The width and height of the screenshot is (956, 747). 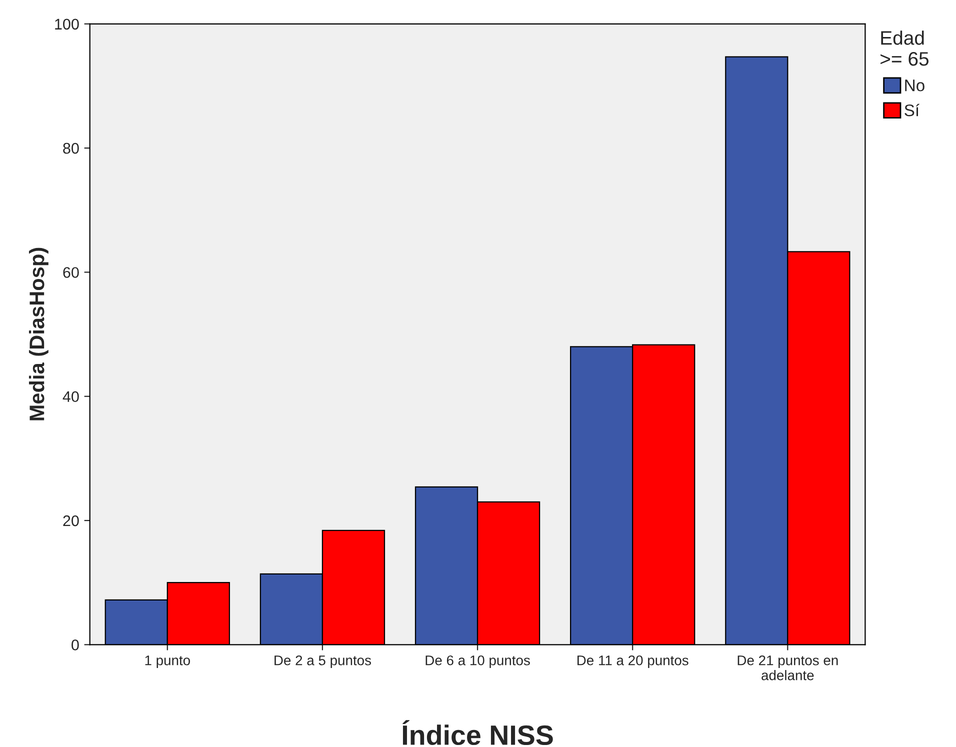 What do you see at coordinates (167, 662) in the screenshot?
I see `x-tick-label: 1 punto` at bounding box center [167, 662].